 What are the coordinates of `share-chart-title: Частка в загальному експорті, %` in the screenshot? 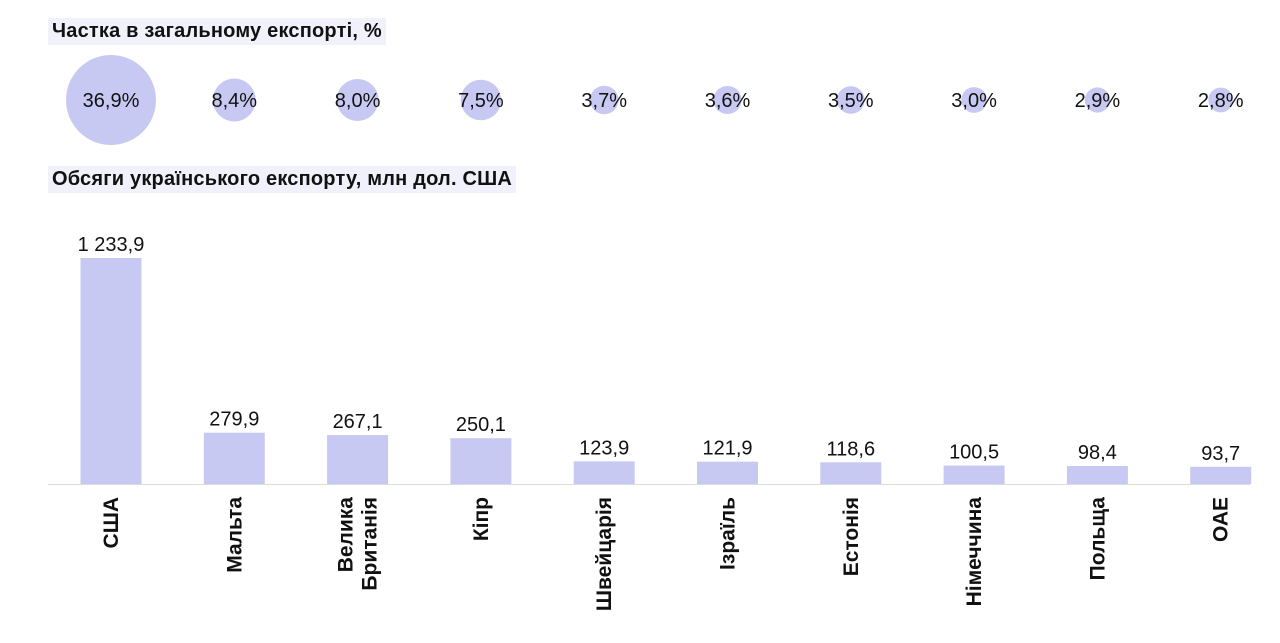 It's located at (217, 31).